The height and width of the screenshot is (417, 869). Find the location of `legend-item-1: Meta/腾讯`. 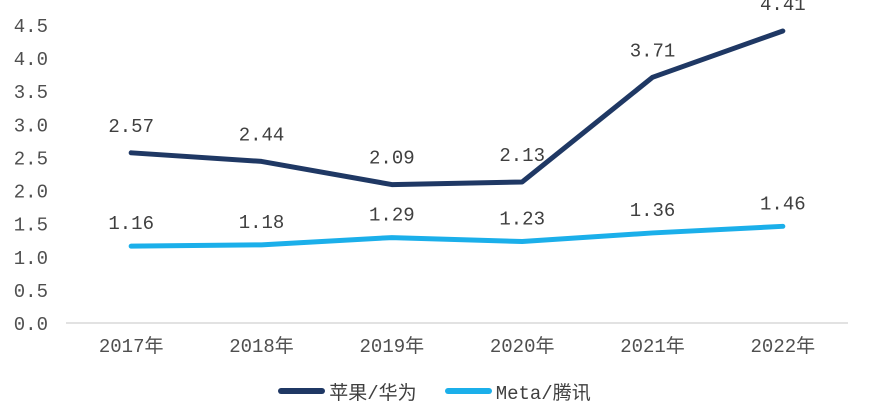

legend-item-1: Meta/腾讯 is located at coordinates (517, 391).